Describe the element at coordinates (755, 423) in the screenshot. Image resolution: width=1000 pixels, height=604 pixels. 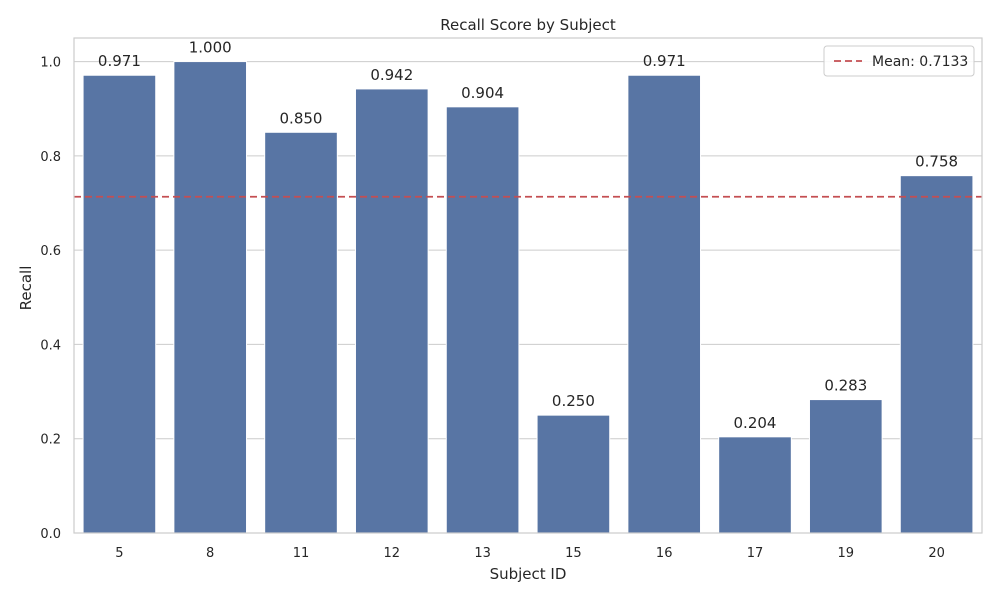
I see `bar-value-label: 0.204` at that location.